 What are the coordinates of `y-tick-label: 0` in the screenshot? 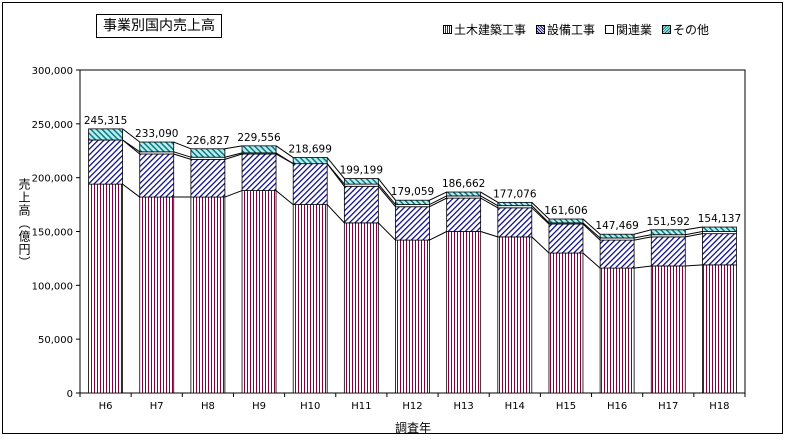 It's located at (70, 394).